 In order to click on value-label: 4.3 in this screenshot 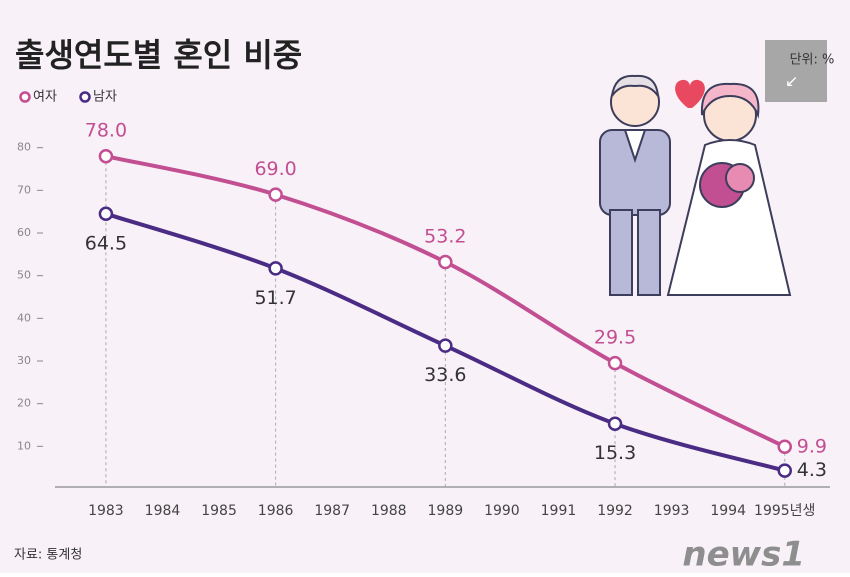, I will do `click(812, 470)`.